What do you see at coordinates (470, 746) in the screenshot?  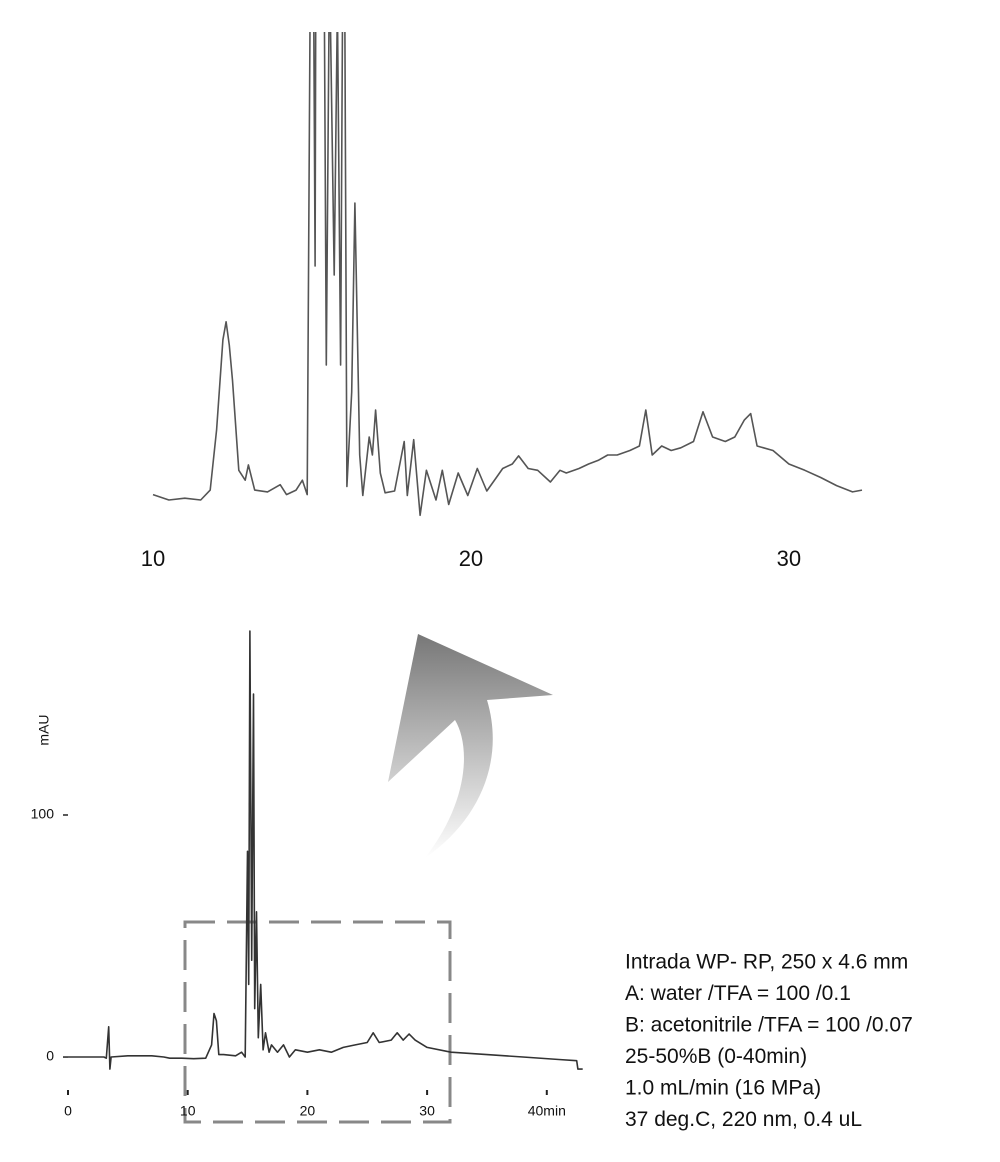 I see `zoom-arrow` at bounding box center [470, 746].